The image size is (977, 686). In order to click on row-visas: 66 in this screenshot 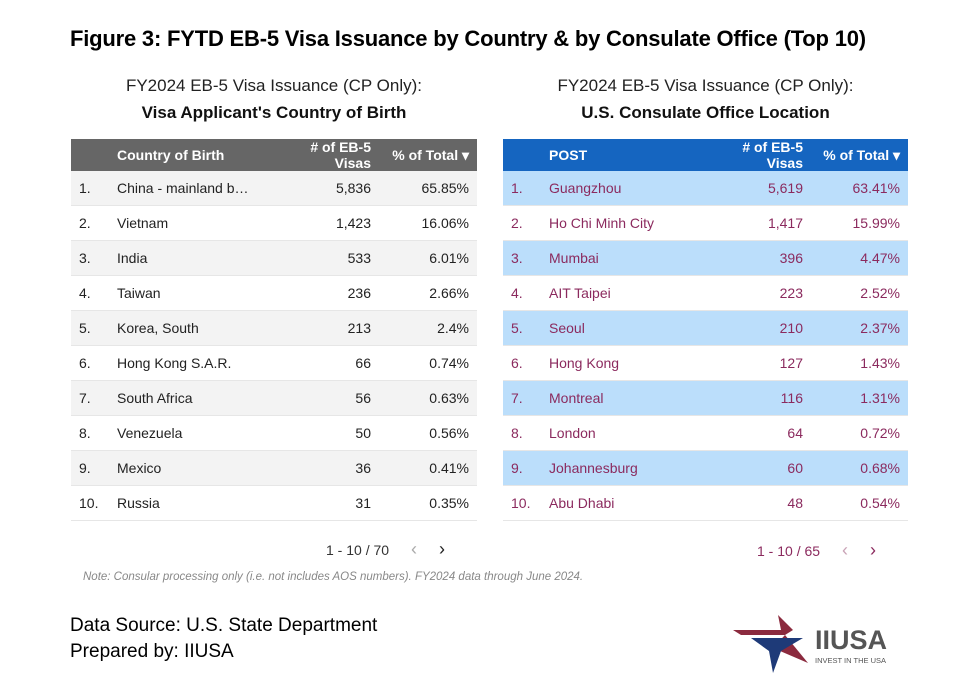, I will do `click(324, 363)`.